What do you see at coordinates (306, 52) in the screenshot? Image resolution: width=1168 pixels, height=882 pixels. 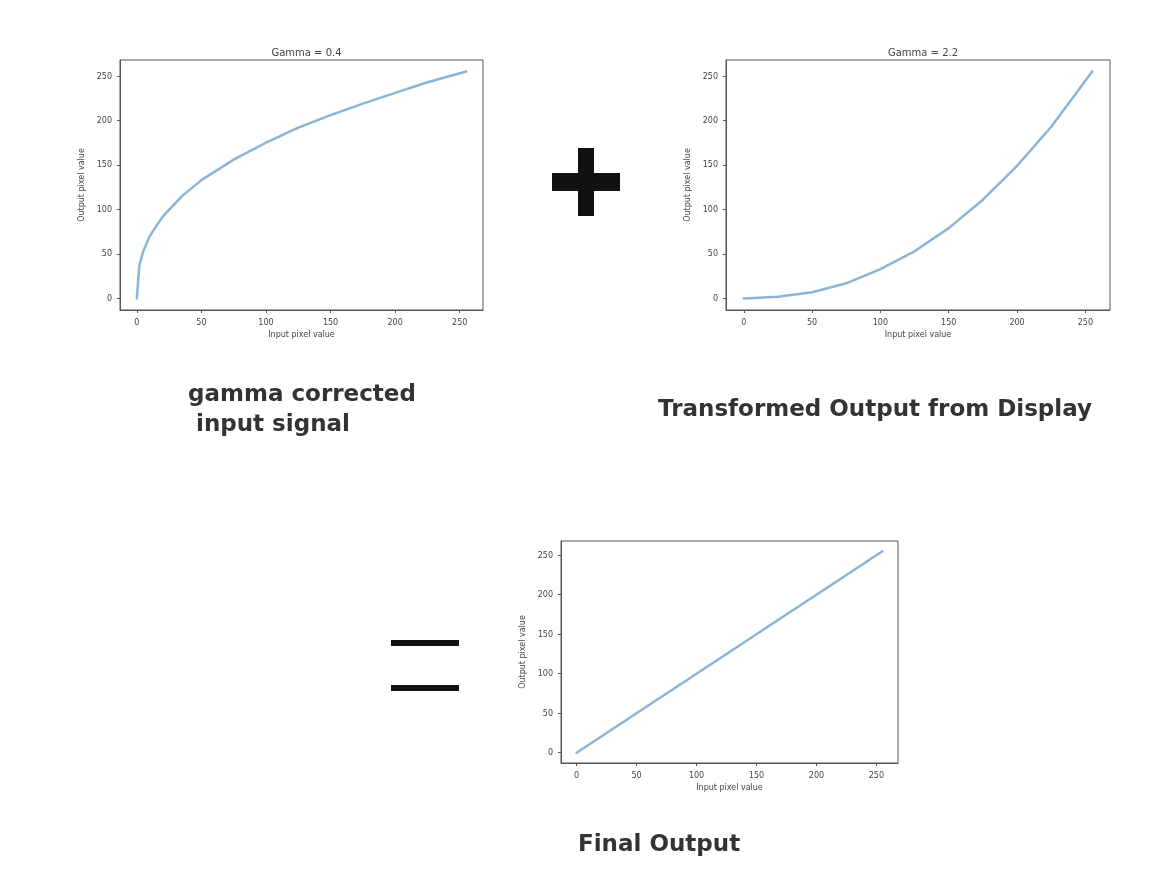 I see `chart-title: Gamma = 0.4` at bounding box center [306, 52].